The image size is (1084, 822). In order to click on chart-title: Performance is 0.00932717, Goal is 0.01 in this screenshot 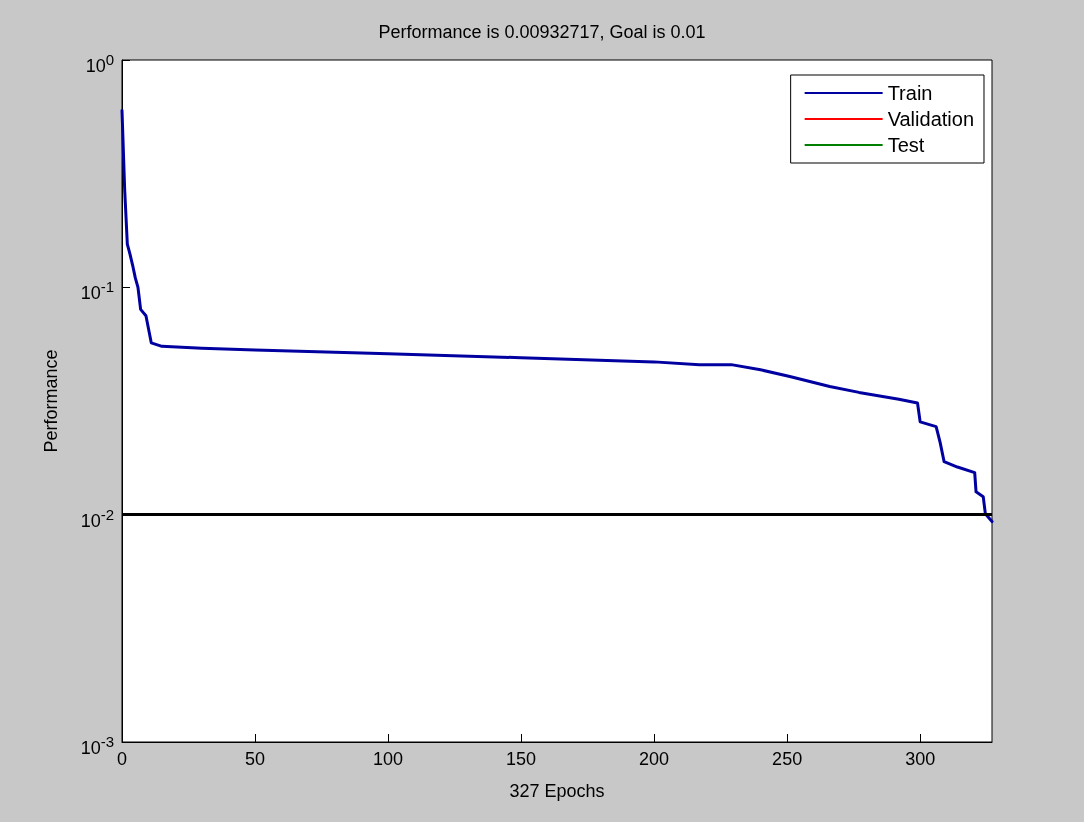, I will do `click(542, 32)`.